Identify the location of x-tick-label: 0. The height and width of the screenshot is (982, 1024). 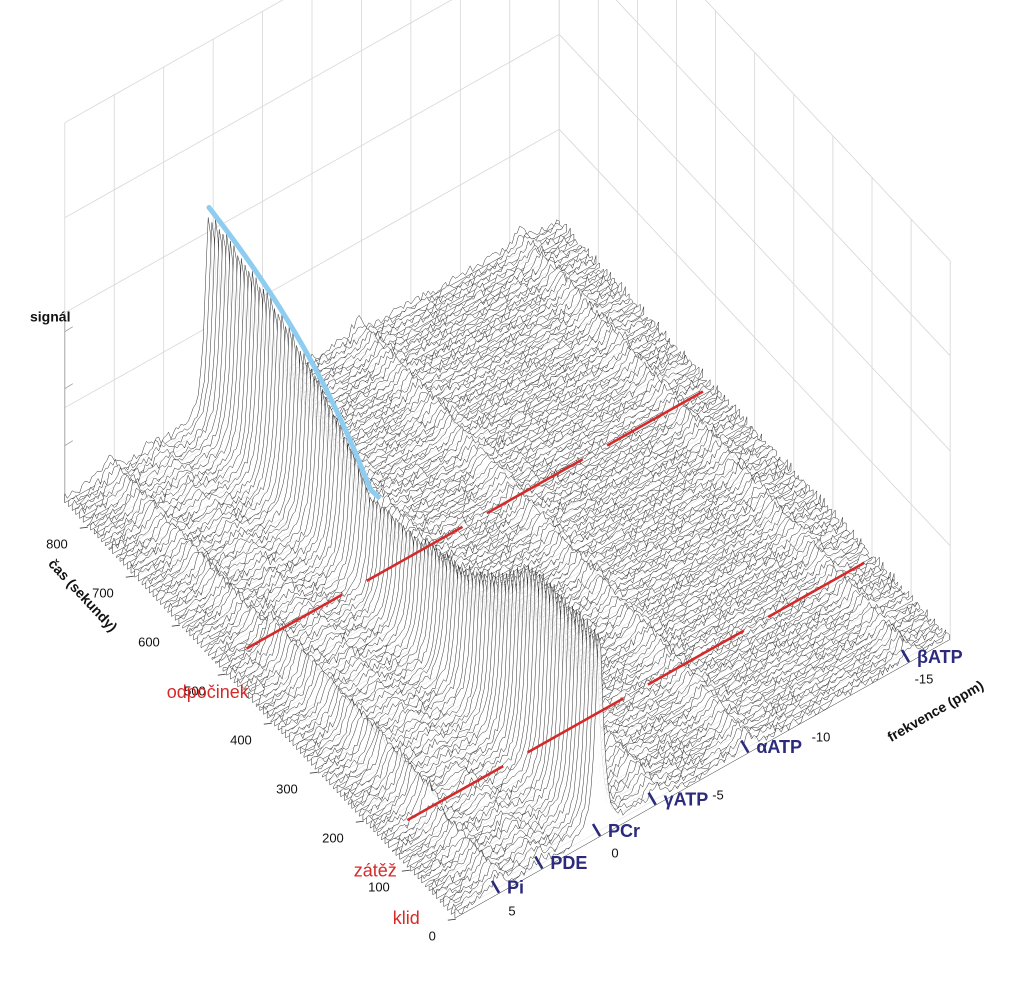
(614, 852).